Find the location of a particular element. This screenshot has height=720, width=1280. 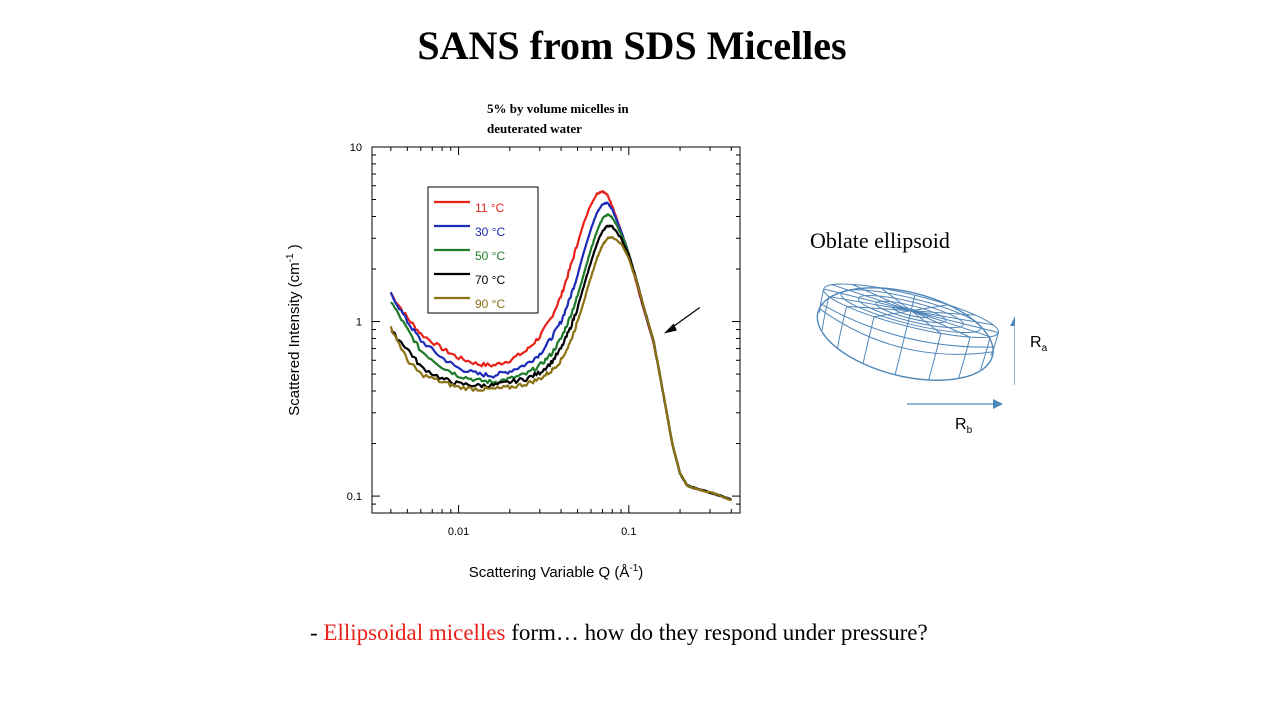

rb-label: Rb is located at coordinates (964, 426).